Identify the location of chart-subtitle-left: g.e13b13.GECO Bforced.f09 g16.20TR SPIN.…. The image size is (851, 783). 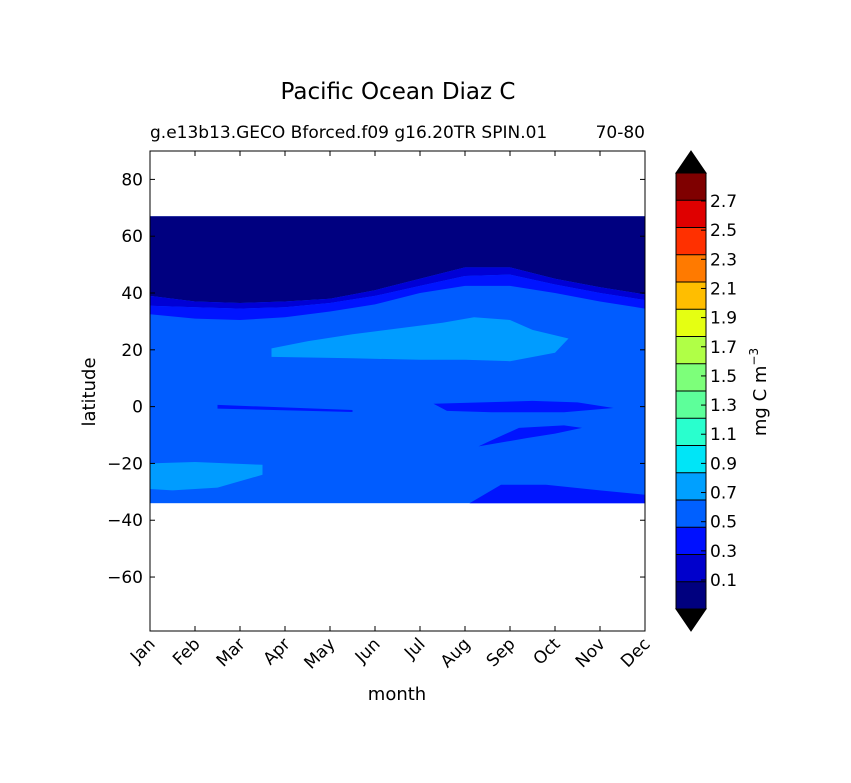
(348, 133).